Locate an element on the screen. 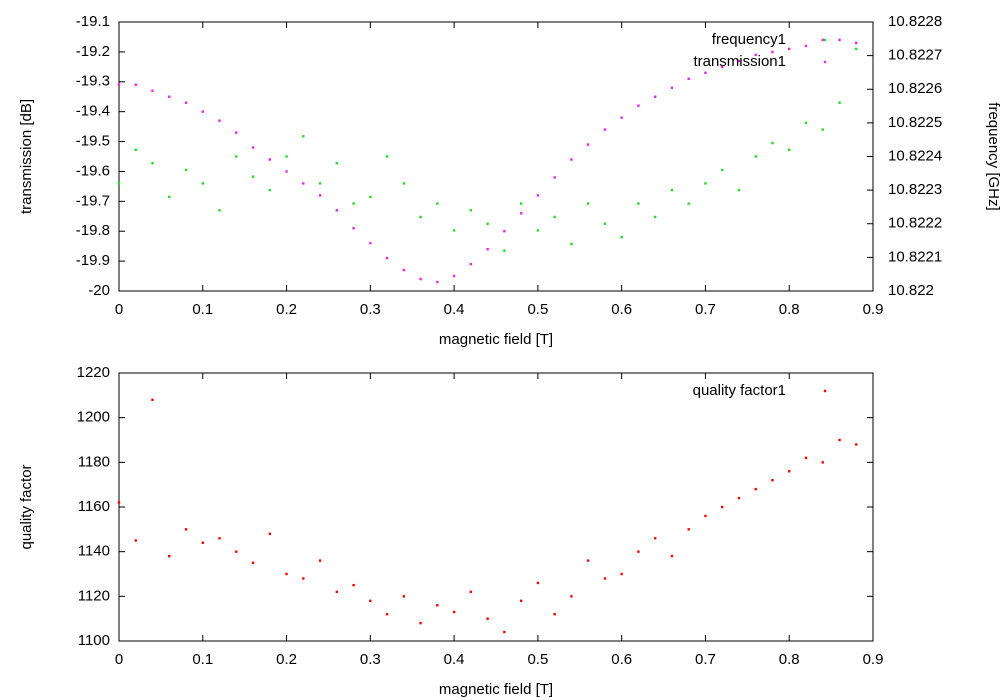 The width and height of the screenshot is (1000, 700). y2-tick-label: 10.8221 is located at coordinates (915, 256).